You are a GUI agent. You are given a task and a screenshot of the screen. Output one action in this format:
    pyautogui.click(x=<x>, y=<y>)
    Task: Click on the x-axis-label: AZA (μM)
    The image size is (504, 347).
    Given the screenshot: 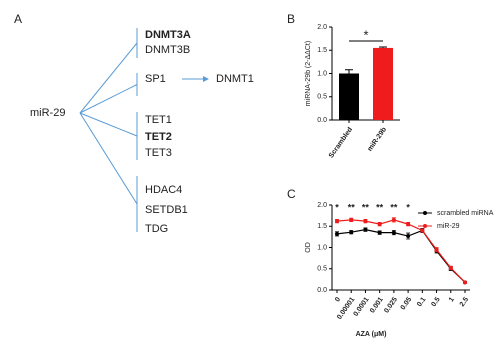 What is the action you would take?
    pyautogui.click(x=371, y=334)
    